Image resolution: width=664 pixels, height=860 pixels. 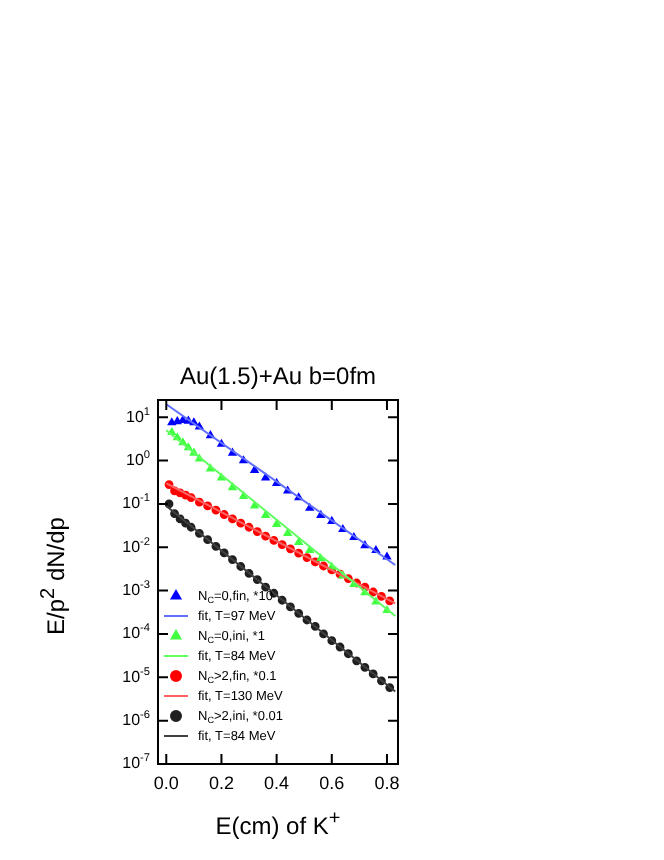 I want to click on x-tick-label: 0.0, so click(x=166, y=782).